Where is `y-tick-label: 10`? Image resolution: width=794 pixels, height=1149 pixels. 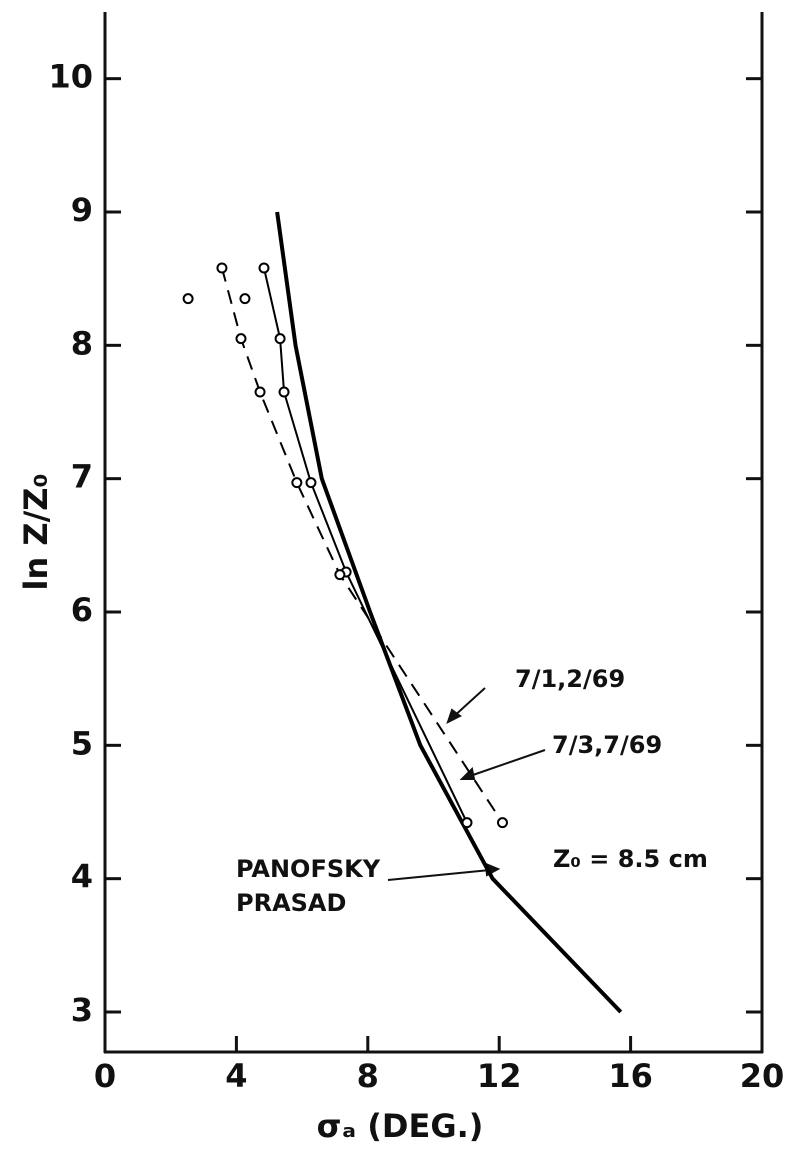 y-tick-label: 10 is located at coordinates (70, 77).